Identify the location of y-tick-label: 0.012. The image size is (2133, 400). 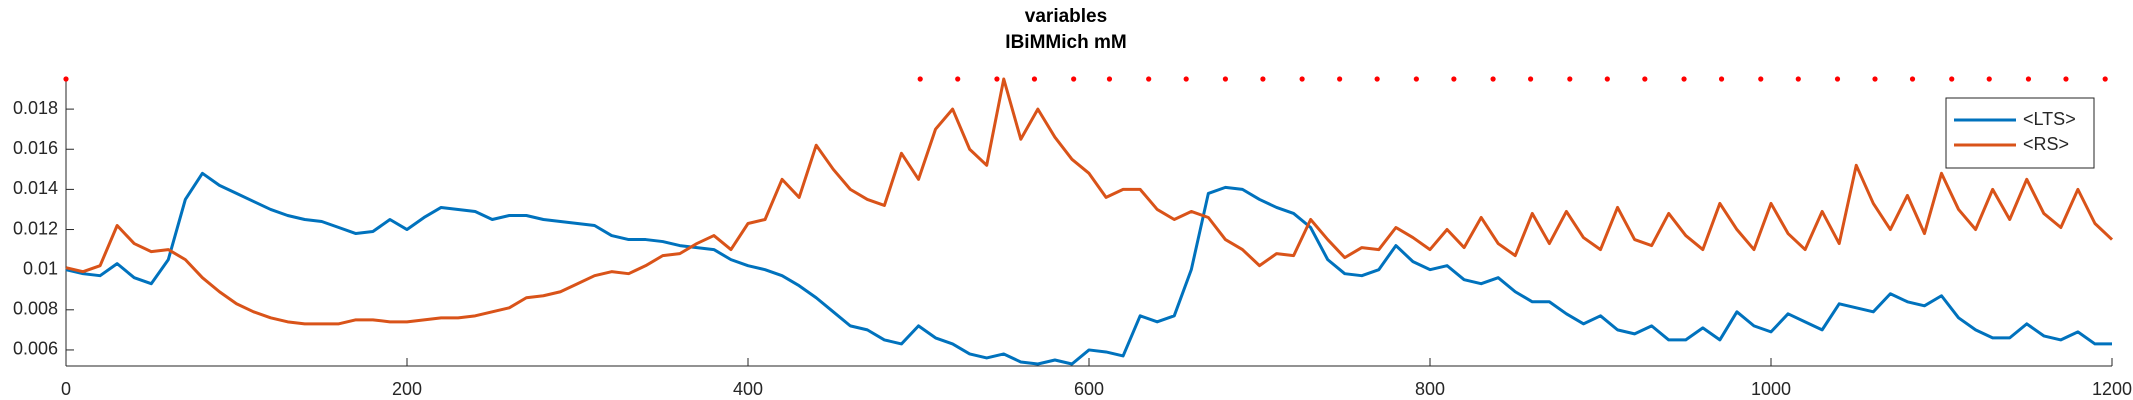
(35, 228).